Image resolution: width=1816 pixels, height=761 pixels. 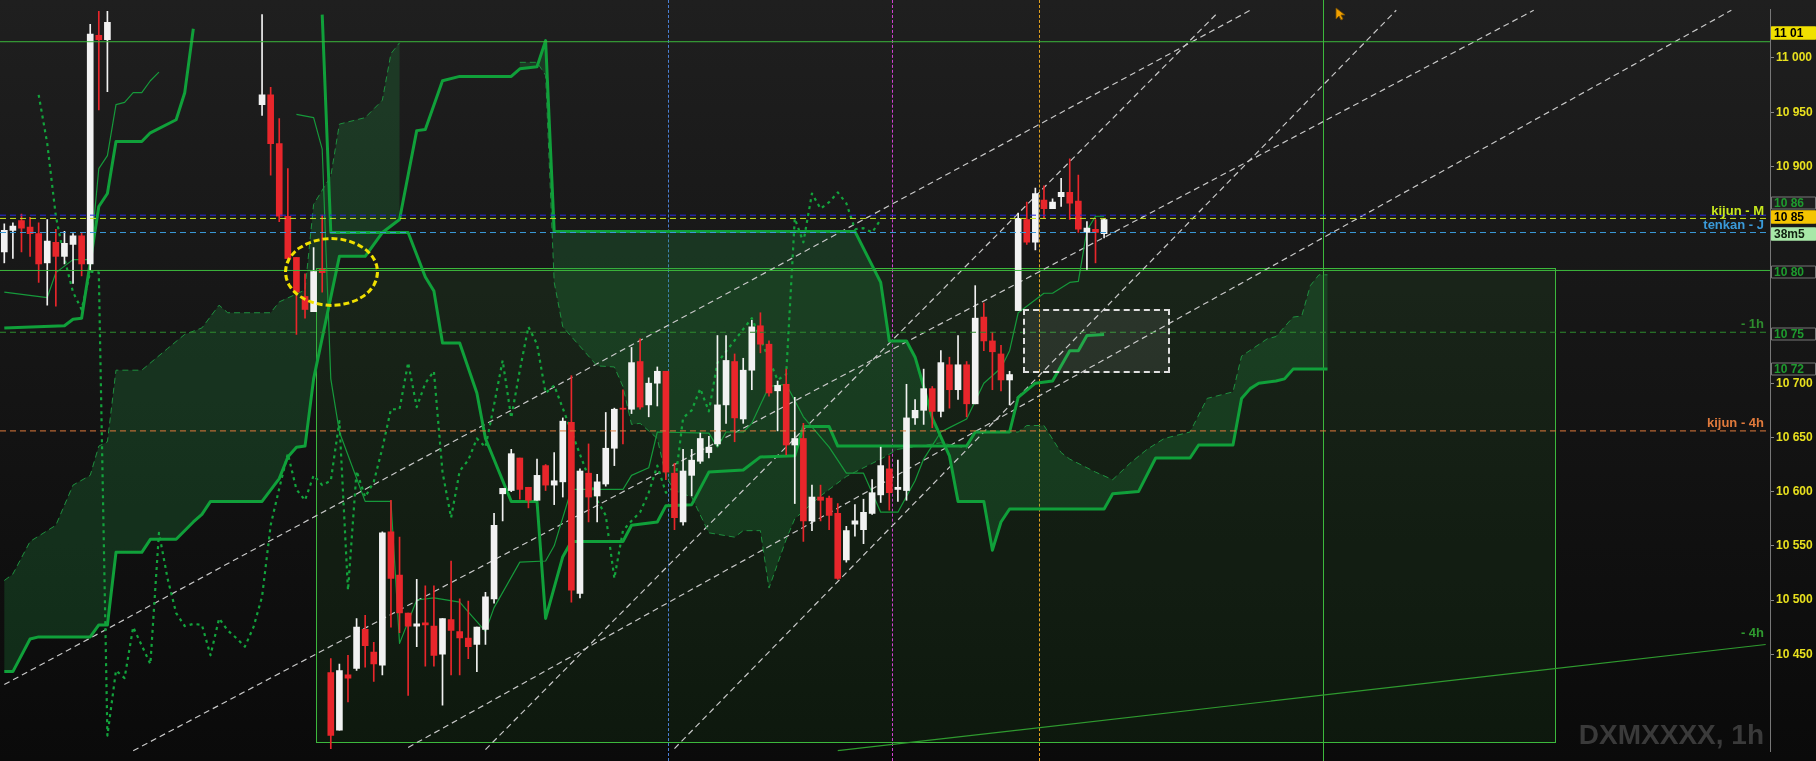 What do you see at coordinates (1752, 324) in the screenshot?
I see `ref-line-label: - 1h` at bounding box center [1752, 324].